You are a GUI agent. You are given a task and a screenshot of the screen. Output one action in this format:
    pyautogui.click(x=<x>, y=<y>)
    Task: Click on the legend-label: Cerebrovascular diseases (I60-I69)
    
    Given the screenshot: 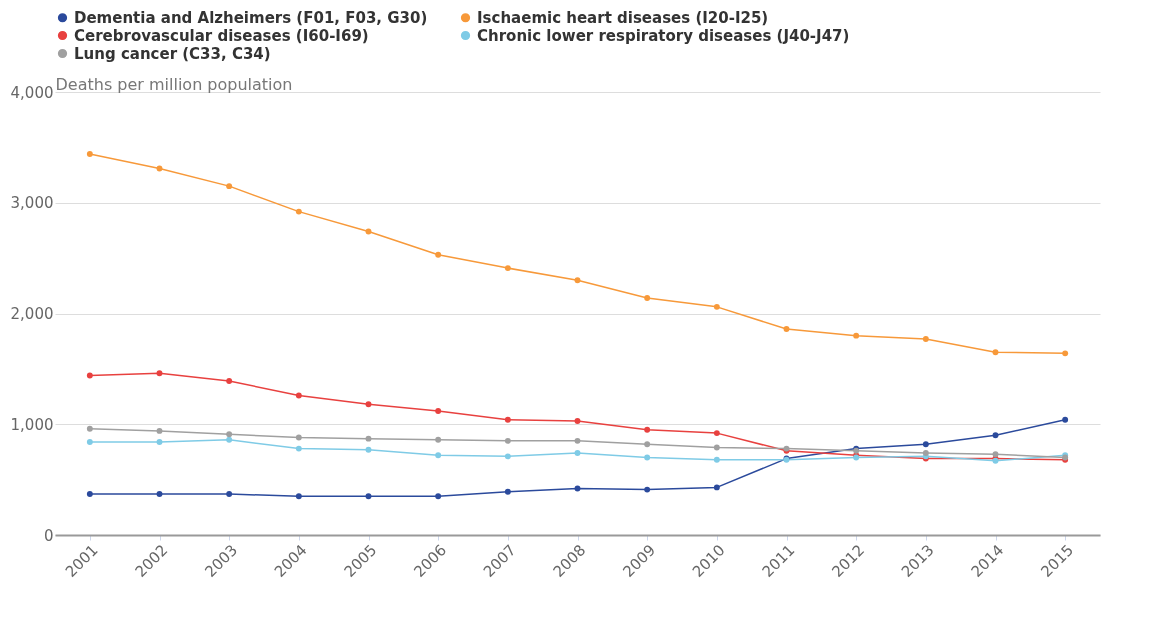 What is the action you would take?
    pyautogui.click(x=221, y=35)
    